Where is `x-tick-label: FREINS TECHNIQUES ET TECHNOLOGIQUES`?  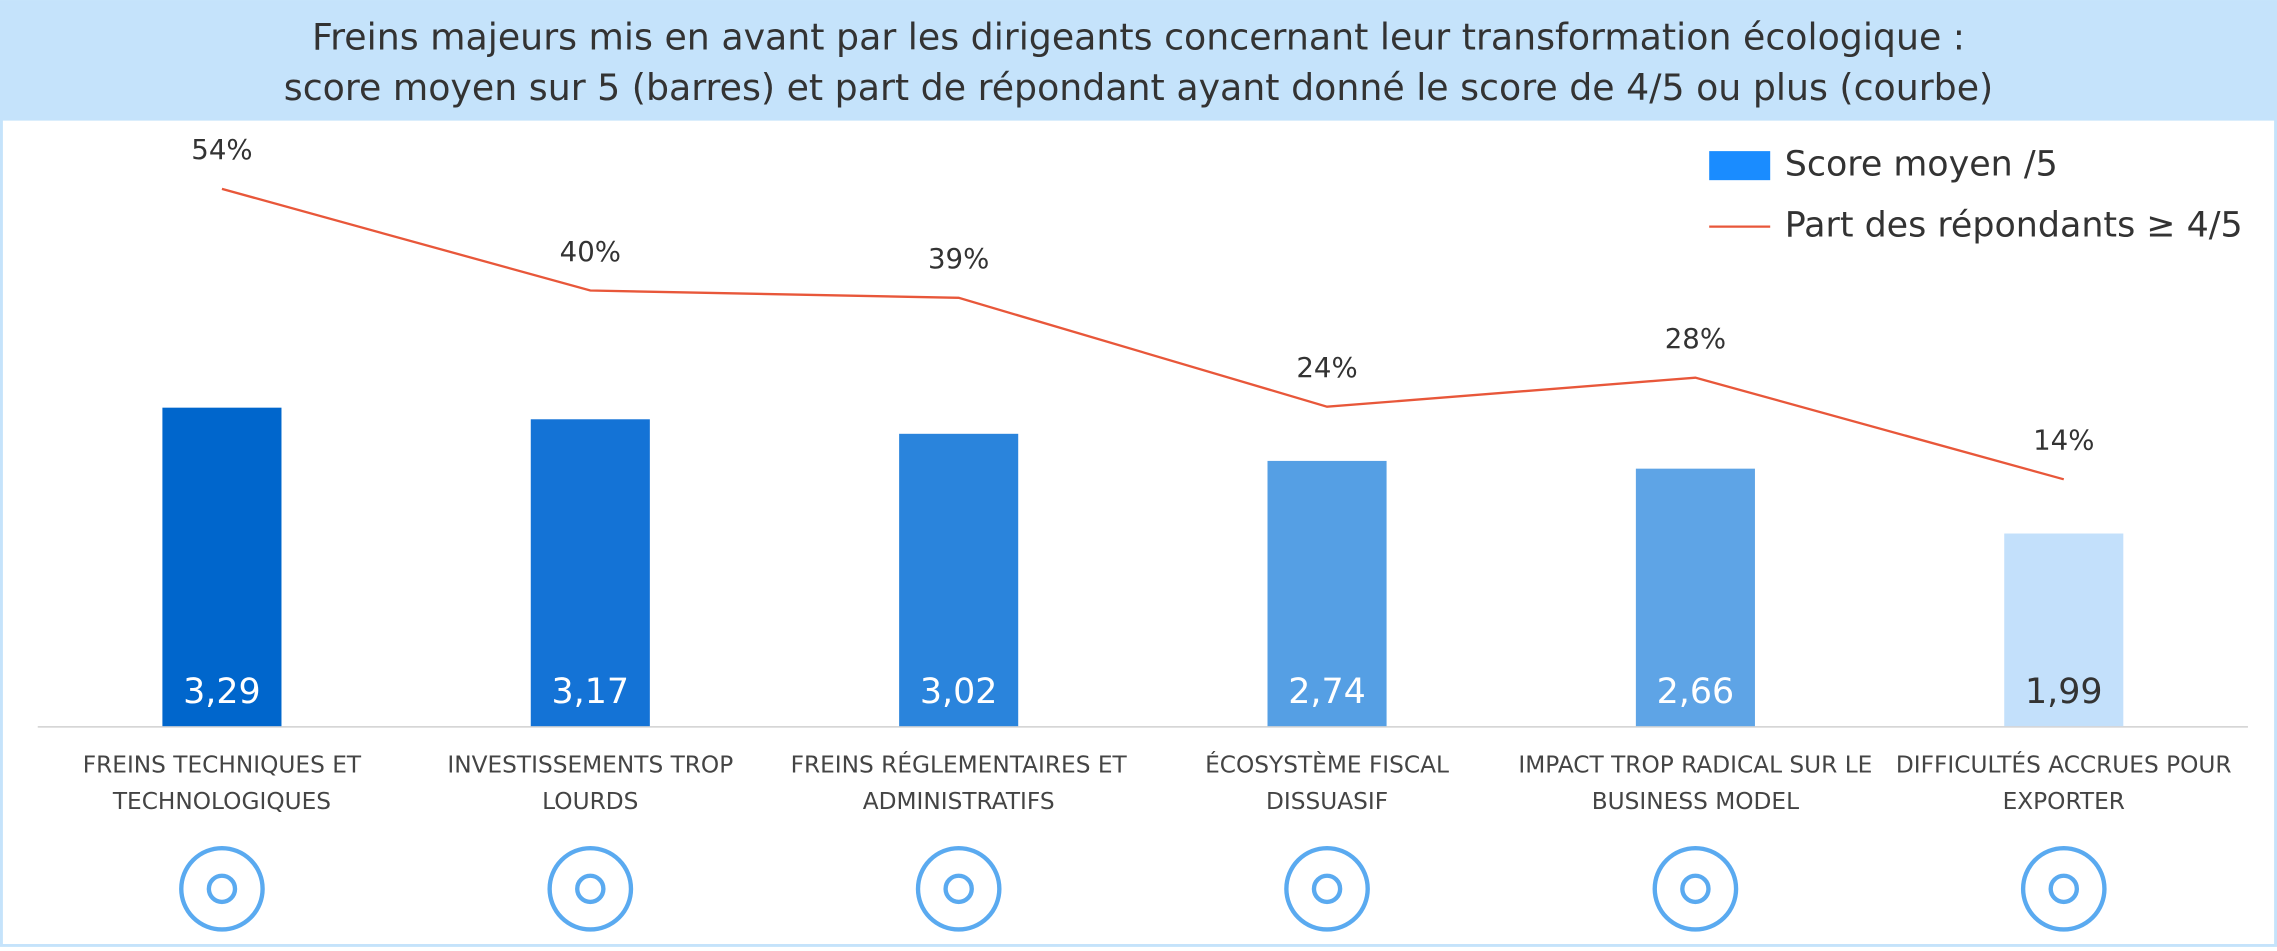
x-tick-label: FREINS TECHNIQUES ET TECHNOLOGIQUES is located at coordinates (222, 782).